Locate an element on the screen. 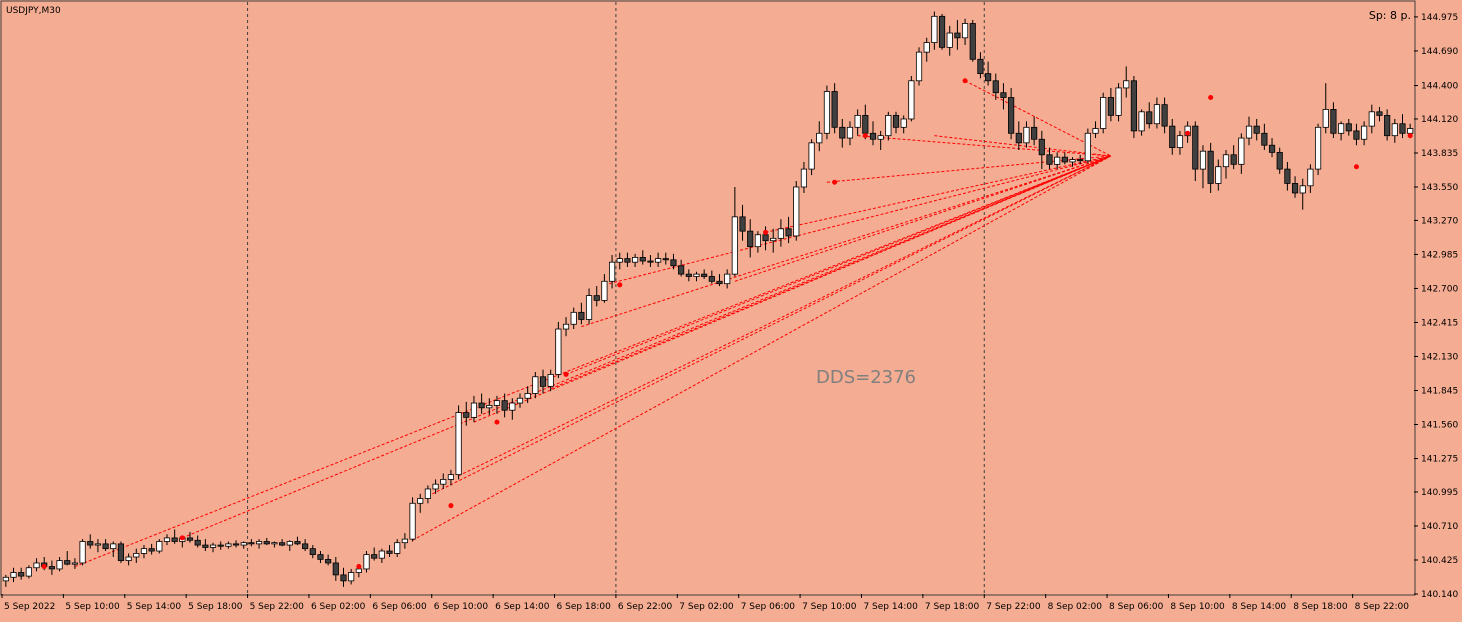 Image resolution: width=1462 pixels, height=622 pixels. spread-label: Sp: 8 p. is located at coordinates (1390, 15).